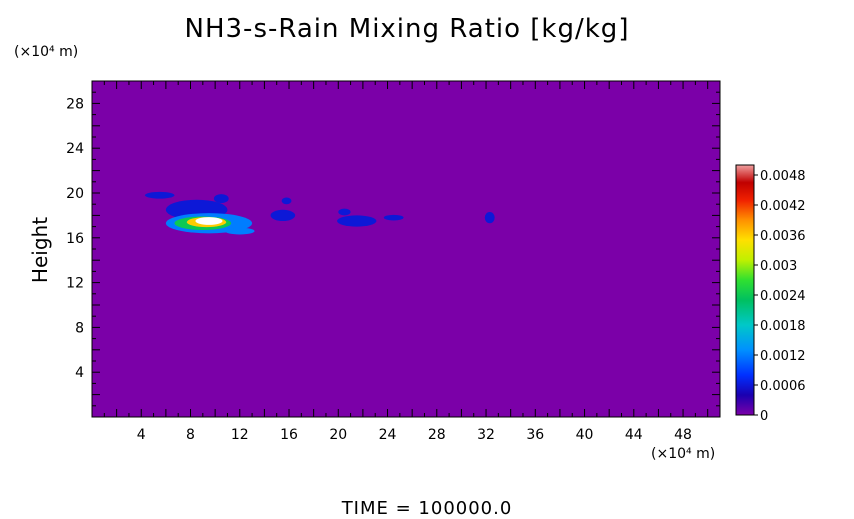 This screenshot has height=519, width=854. I want to click on x-tick-label: 40, so click(585, 435).